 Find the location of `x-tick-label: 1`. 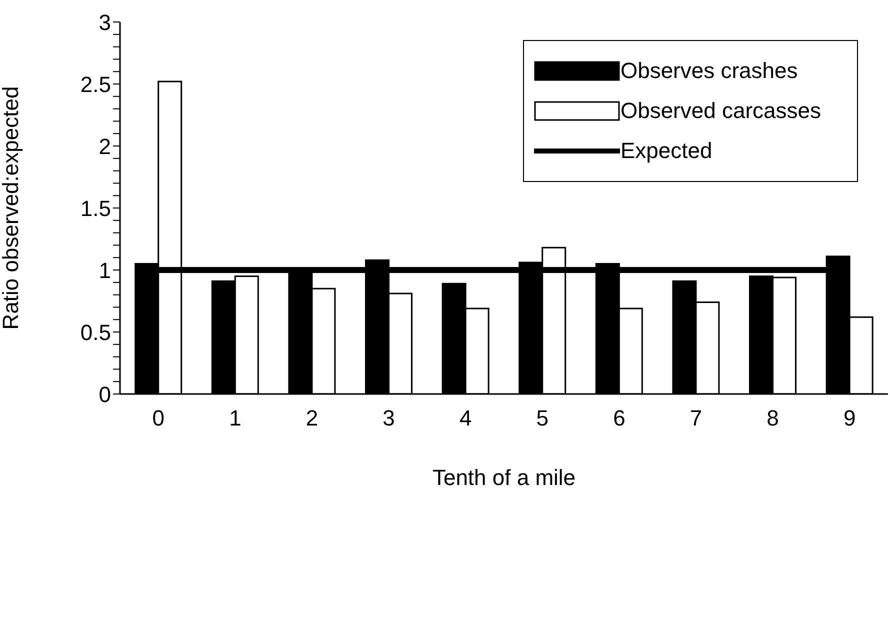

x-tick-label: 1 is located at coordinates (235, 418).